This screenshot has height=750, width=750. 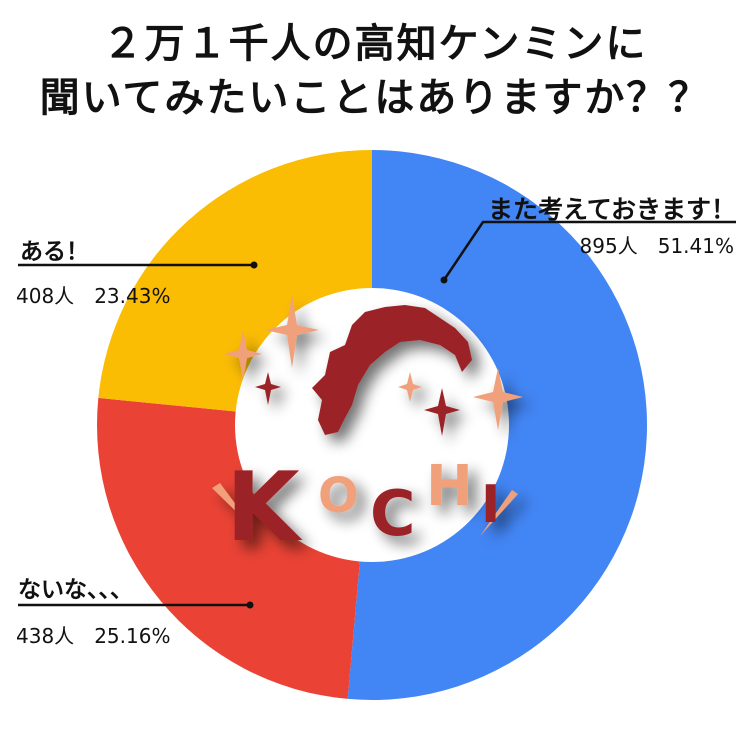 I want to click on logo-letter-k: K, so click(x=264, y=508).